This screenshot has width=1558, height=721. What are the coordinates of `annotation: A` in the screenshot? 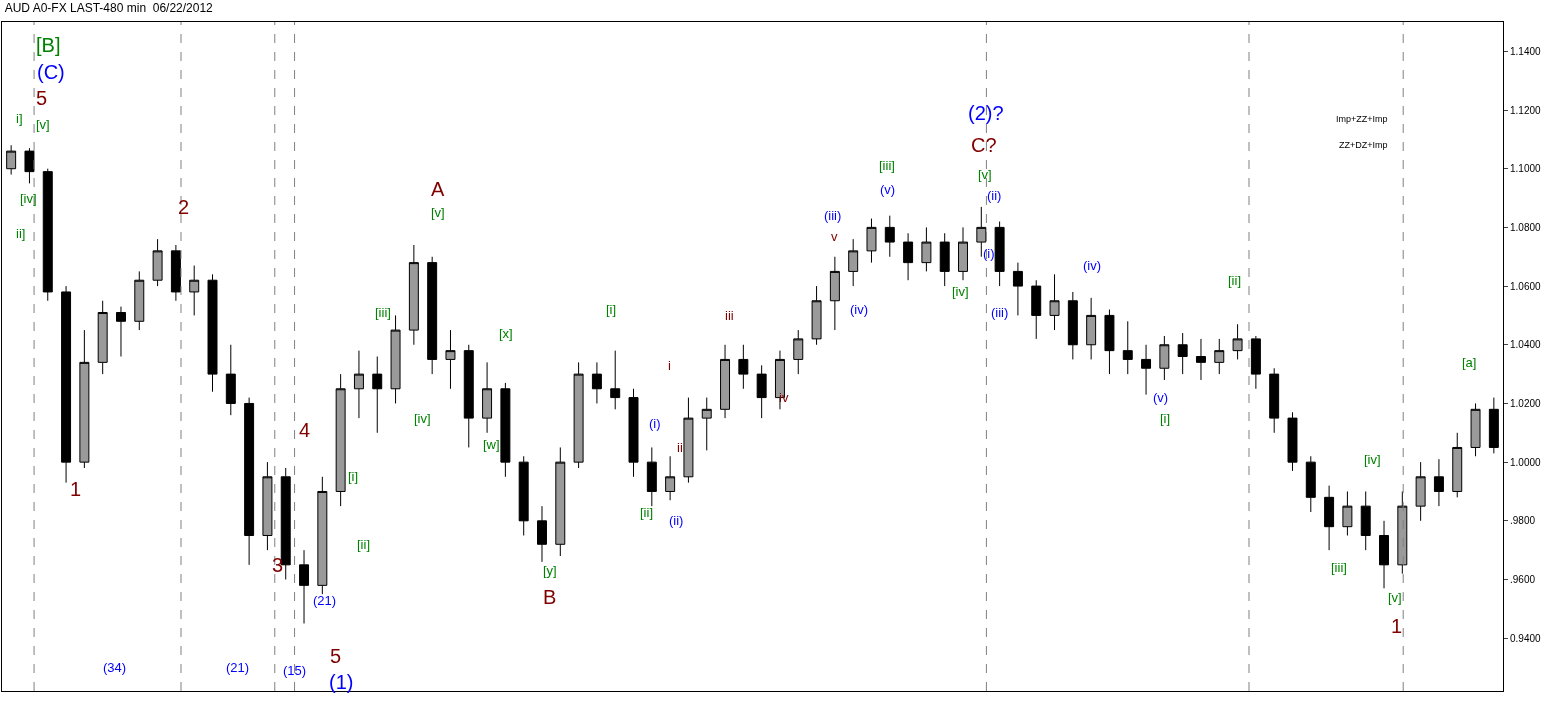 It's located at (438, 189).